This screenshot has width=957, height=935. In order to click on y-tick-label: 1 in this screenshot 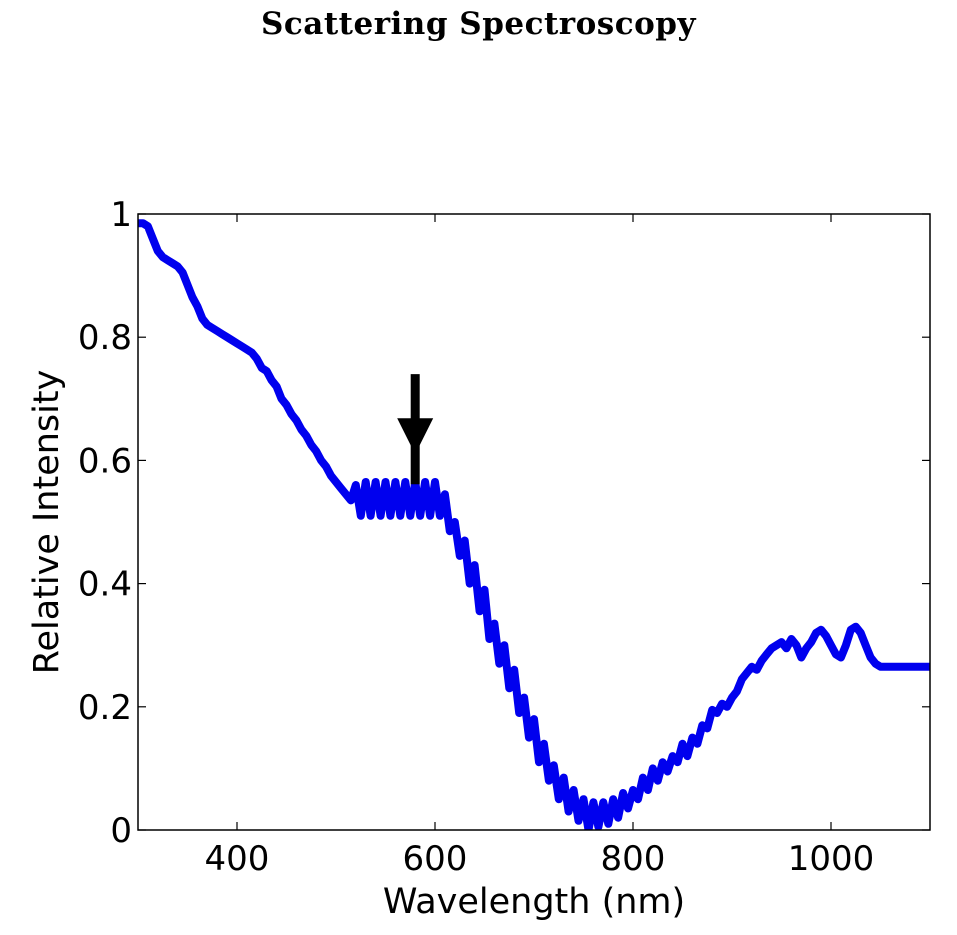, I will do `click(121, 215)`.